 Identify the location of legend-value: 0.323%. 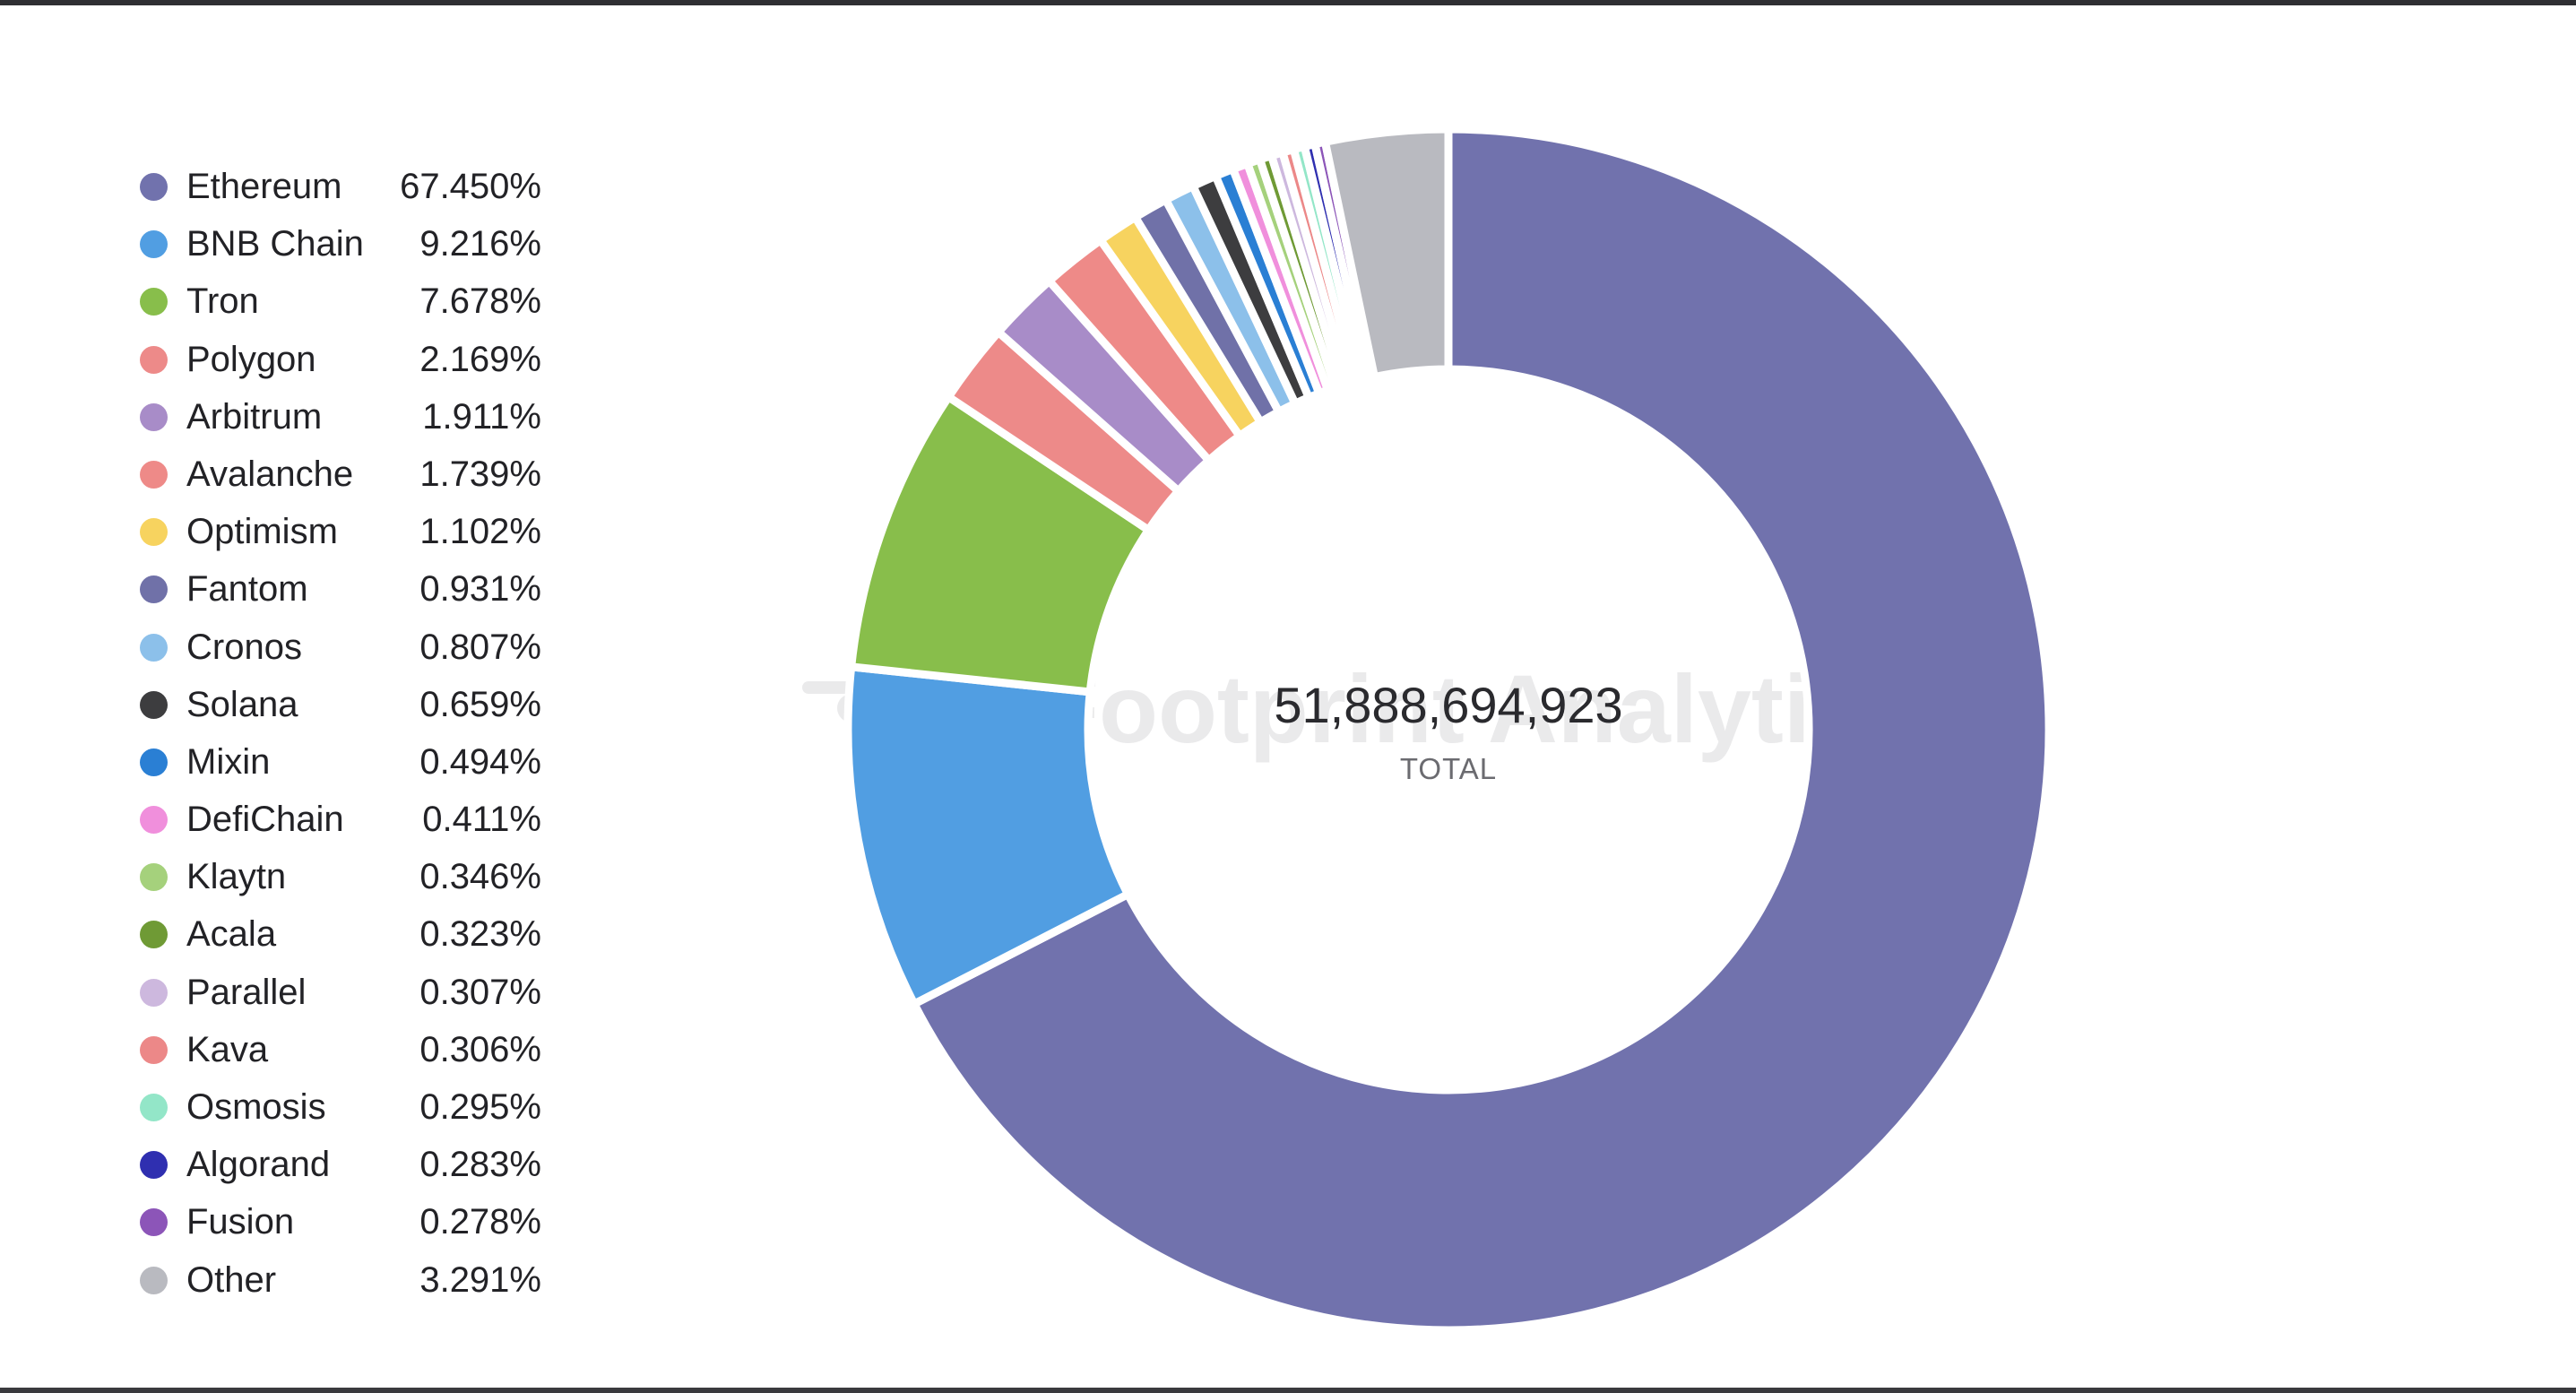
(480, 934).